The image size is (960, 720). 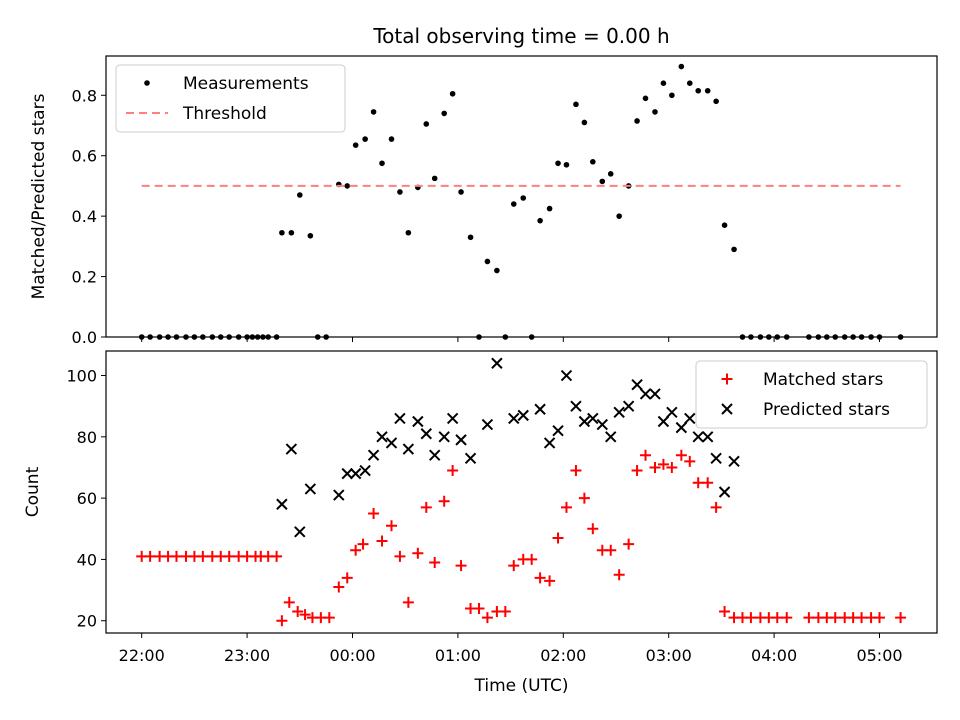 What do you see at coordinates (458, 655) in the screenshot?
I see `x-tick-label: 01:00` at bounding box center [458, 655].